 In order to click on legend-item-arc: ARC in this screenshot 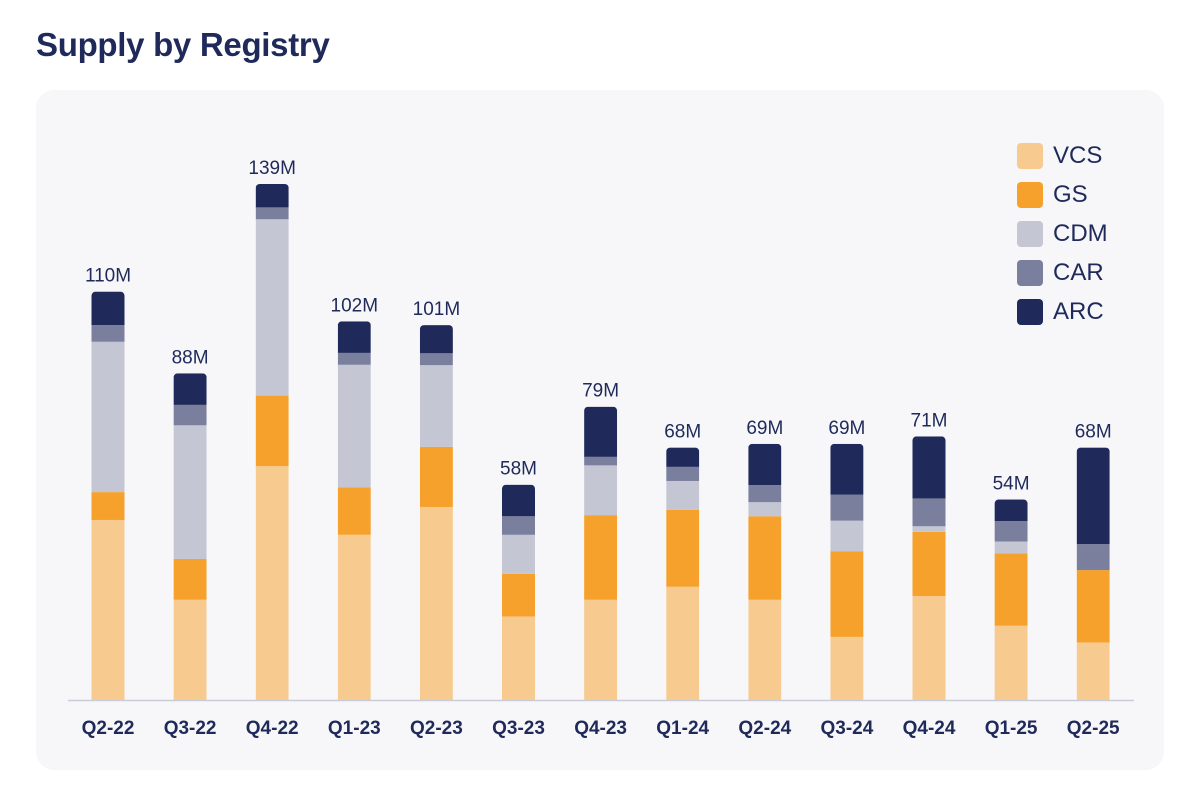, I will do `click(1062, 311)`.